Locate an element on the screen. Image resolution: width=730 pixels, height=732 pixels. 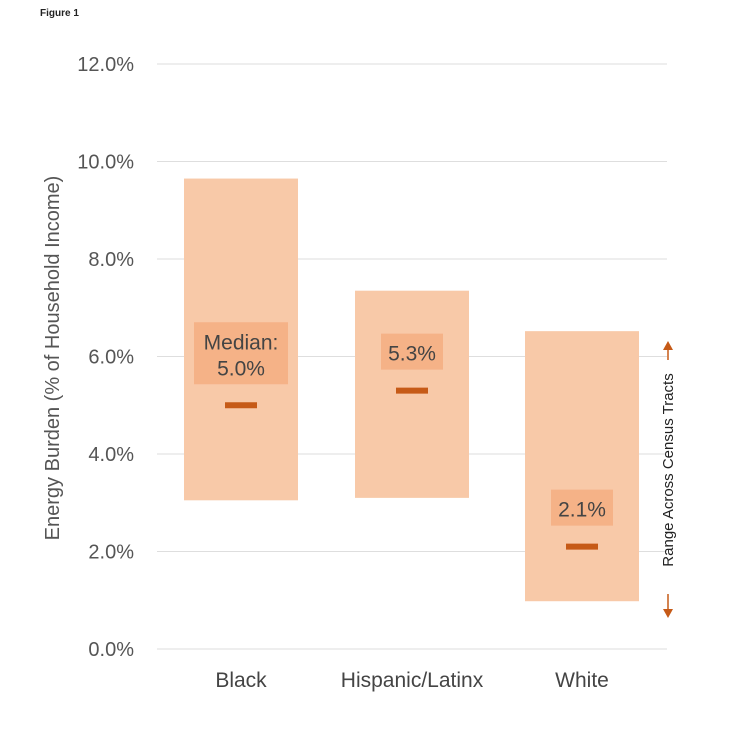
category-labels: Black Hispanic/Latinx White is located at coordinates (412, 680).